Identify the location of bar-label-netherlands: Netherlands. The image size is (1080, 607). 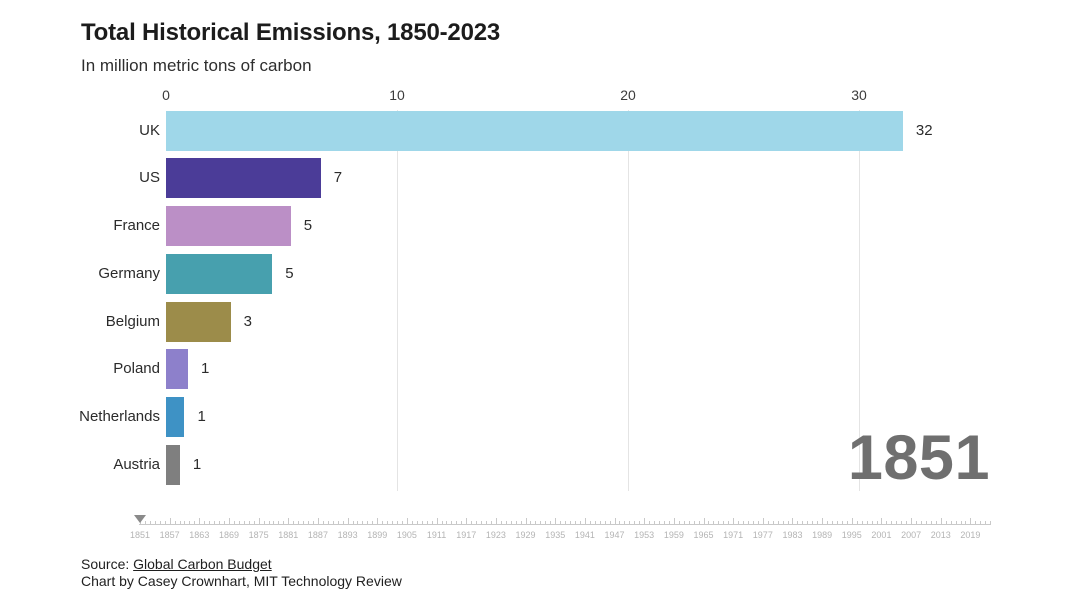
(119, 416).